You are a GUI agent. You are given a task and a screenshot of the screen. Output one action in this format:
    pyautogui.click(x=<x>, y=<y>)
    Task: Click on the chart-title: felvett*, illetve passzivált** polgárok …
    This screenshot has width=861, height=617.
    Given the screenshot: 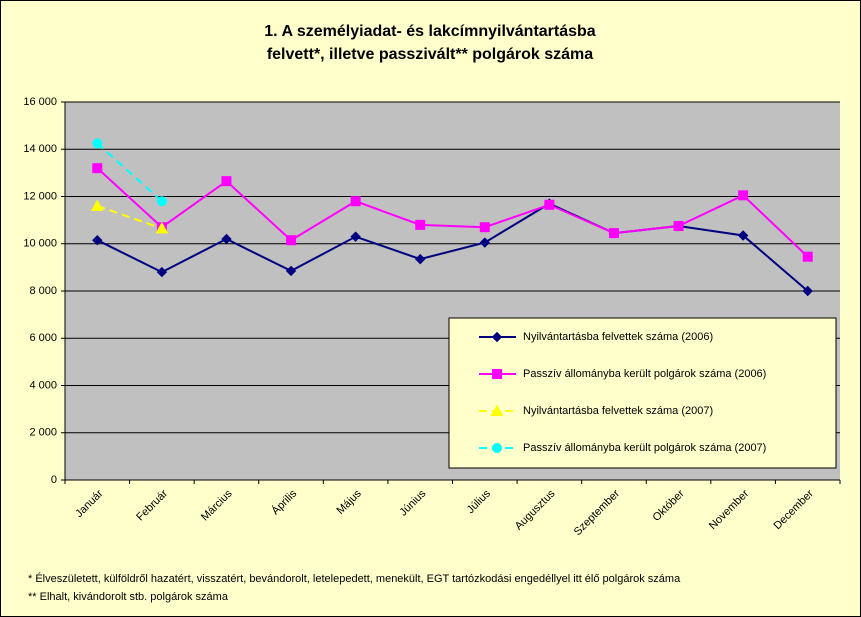 What is the action you would take?
    pyautogui.click(x=430, y=54)
    